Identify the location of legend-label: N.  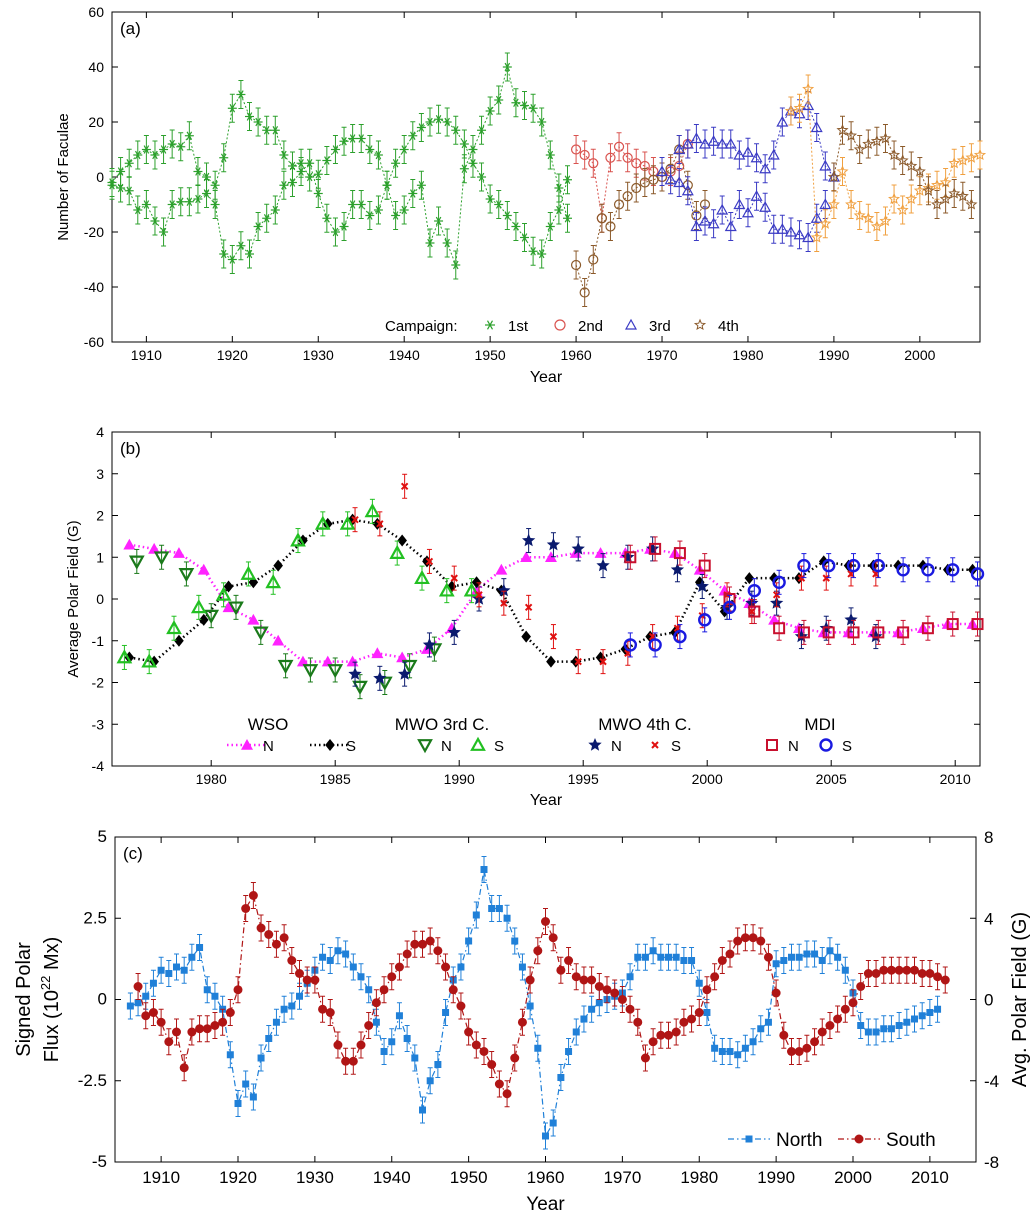
(268, 746).